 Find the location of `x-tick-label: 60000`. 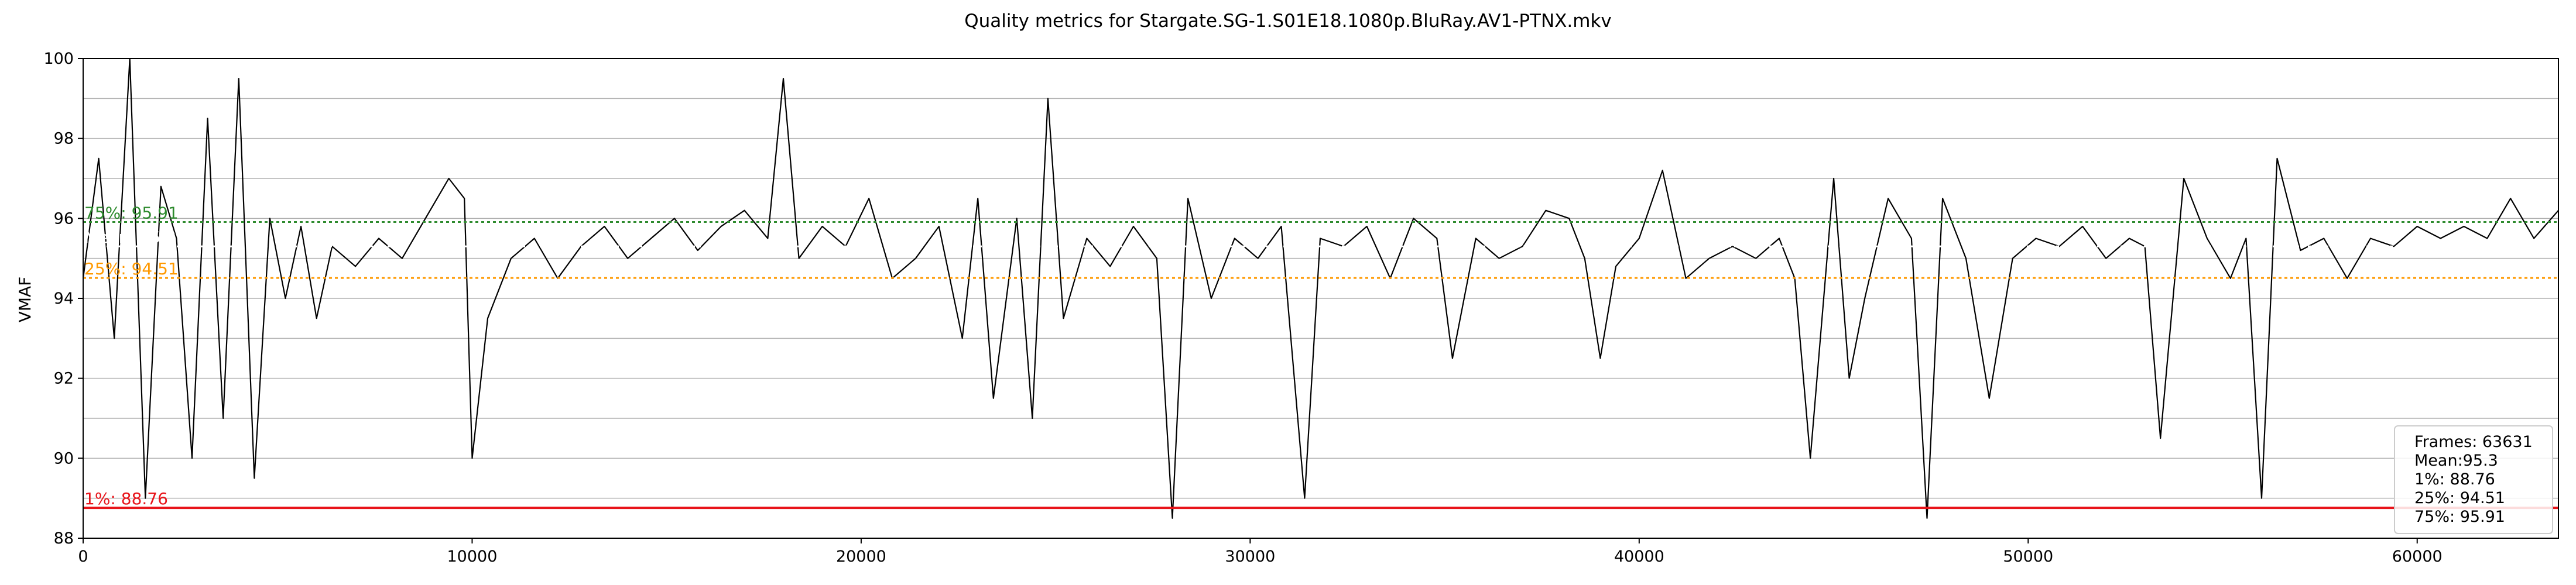

x-tick-label: 60000 is located at coordinates (2417, 557).